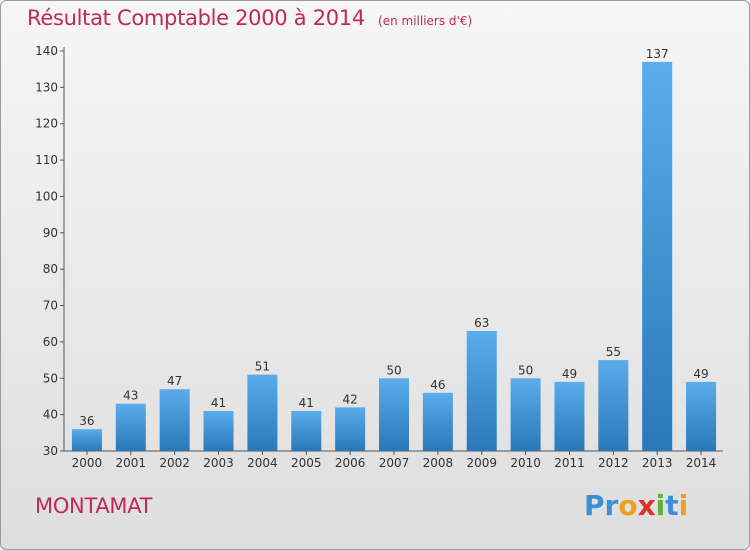 The height and width of the screenshot is (550, 750). I want to click on data-label-2014: 49, so click(700, 374).